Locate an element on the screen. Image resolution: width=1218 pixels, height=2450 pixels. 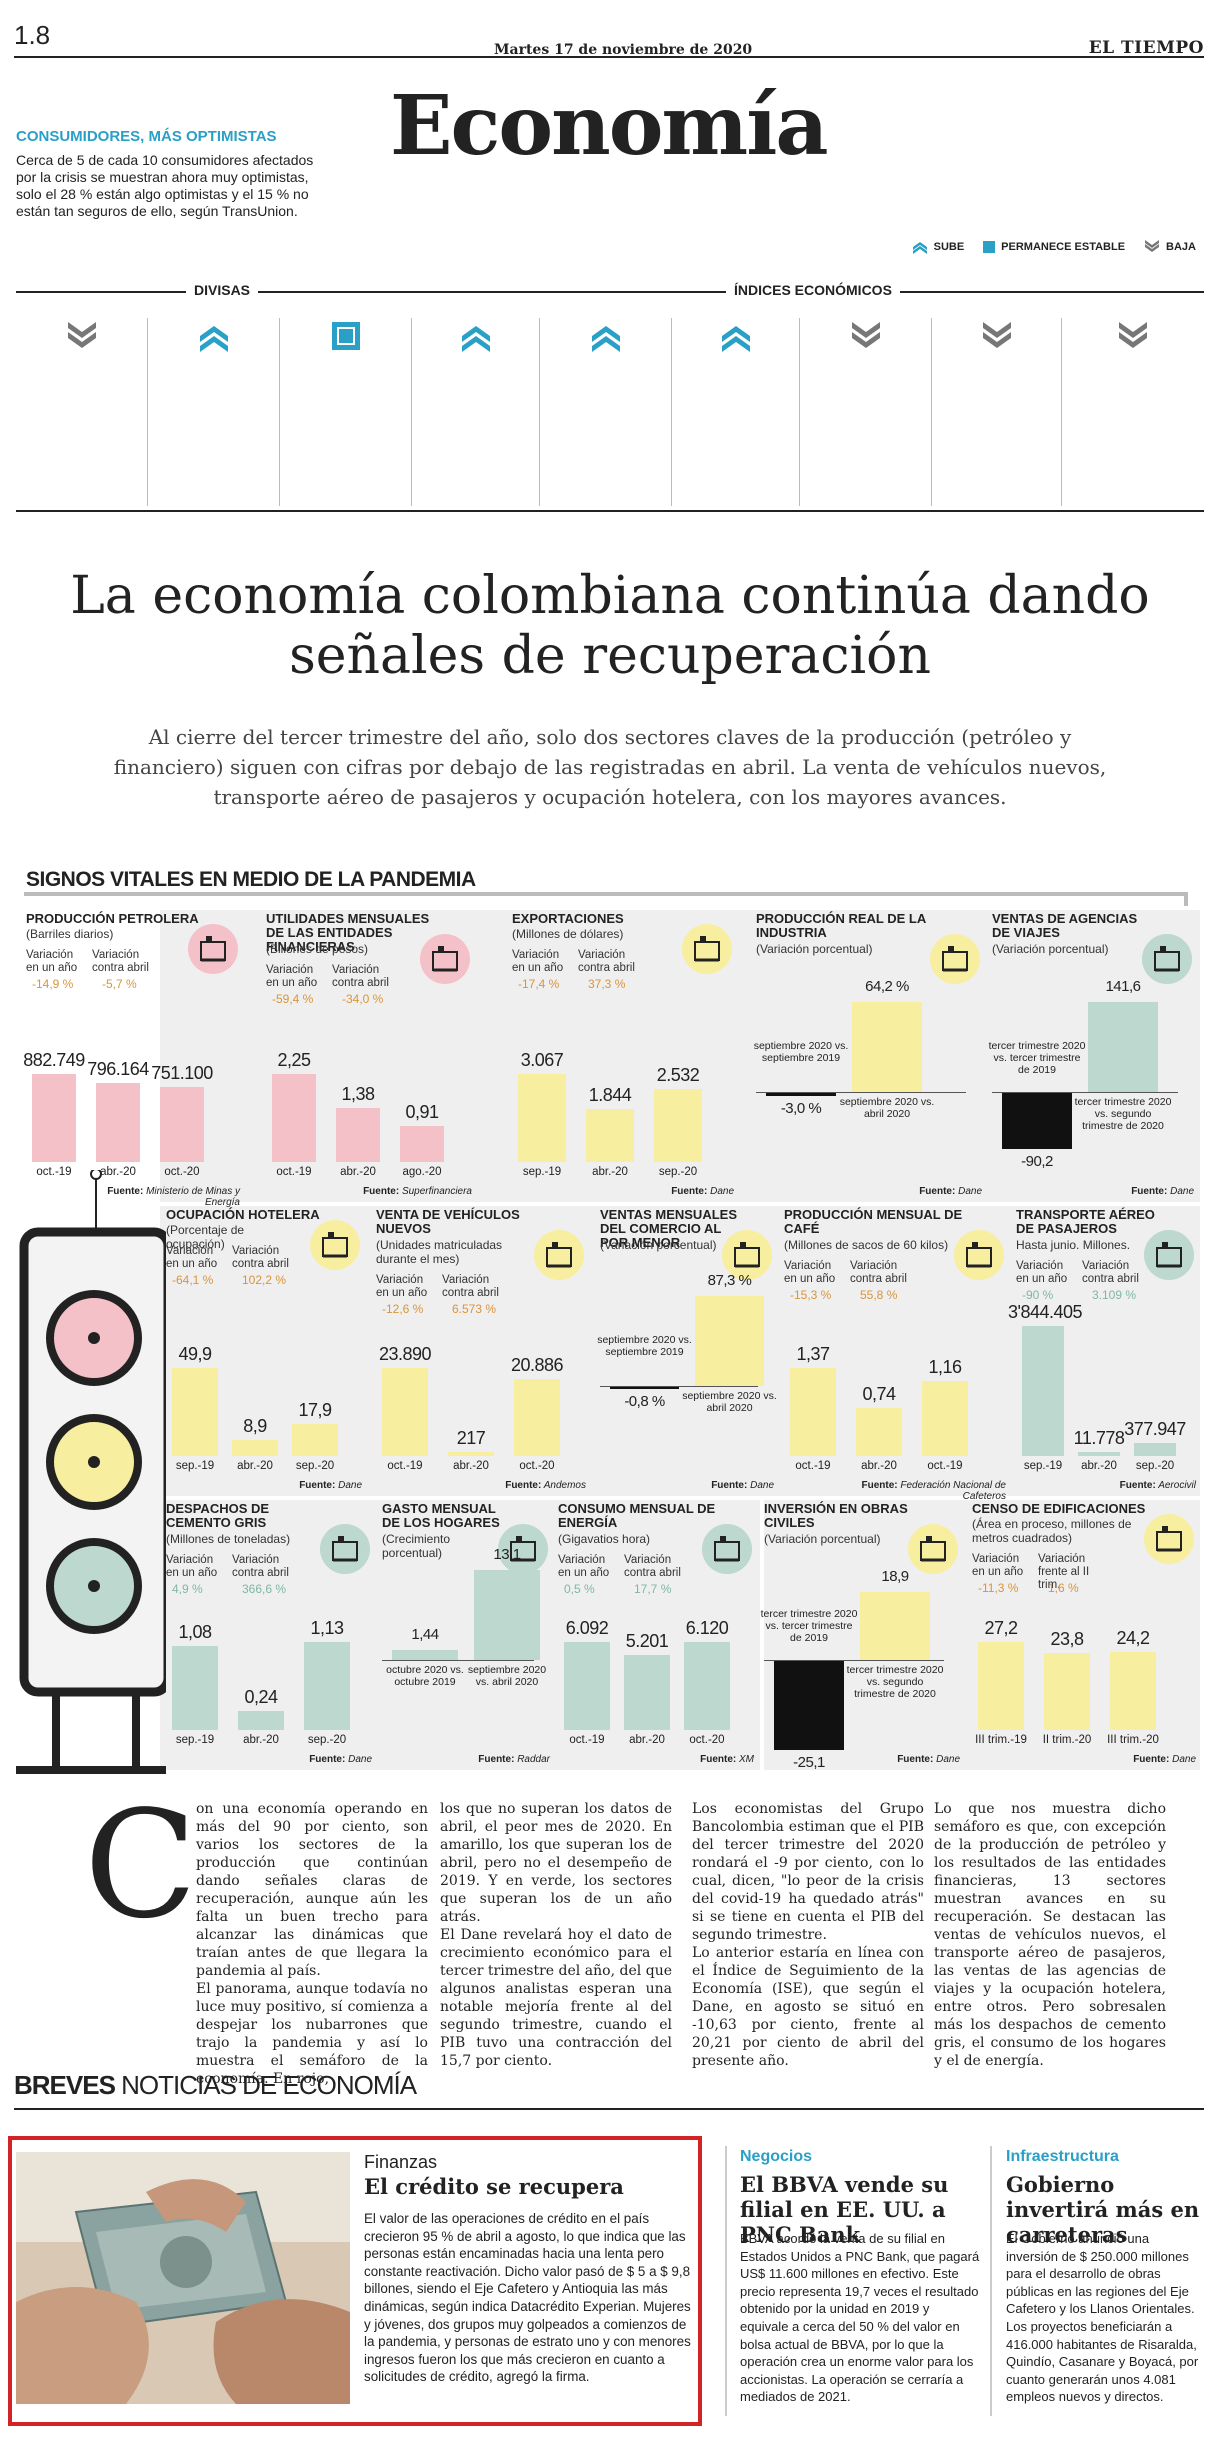
chart-2-var-year-label: Variación en un año is located at coordinates (292, 976).